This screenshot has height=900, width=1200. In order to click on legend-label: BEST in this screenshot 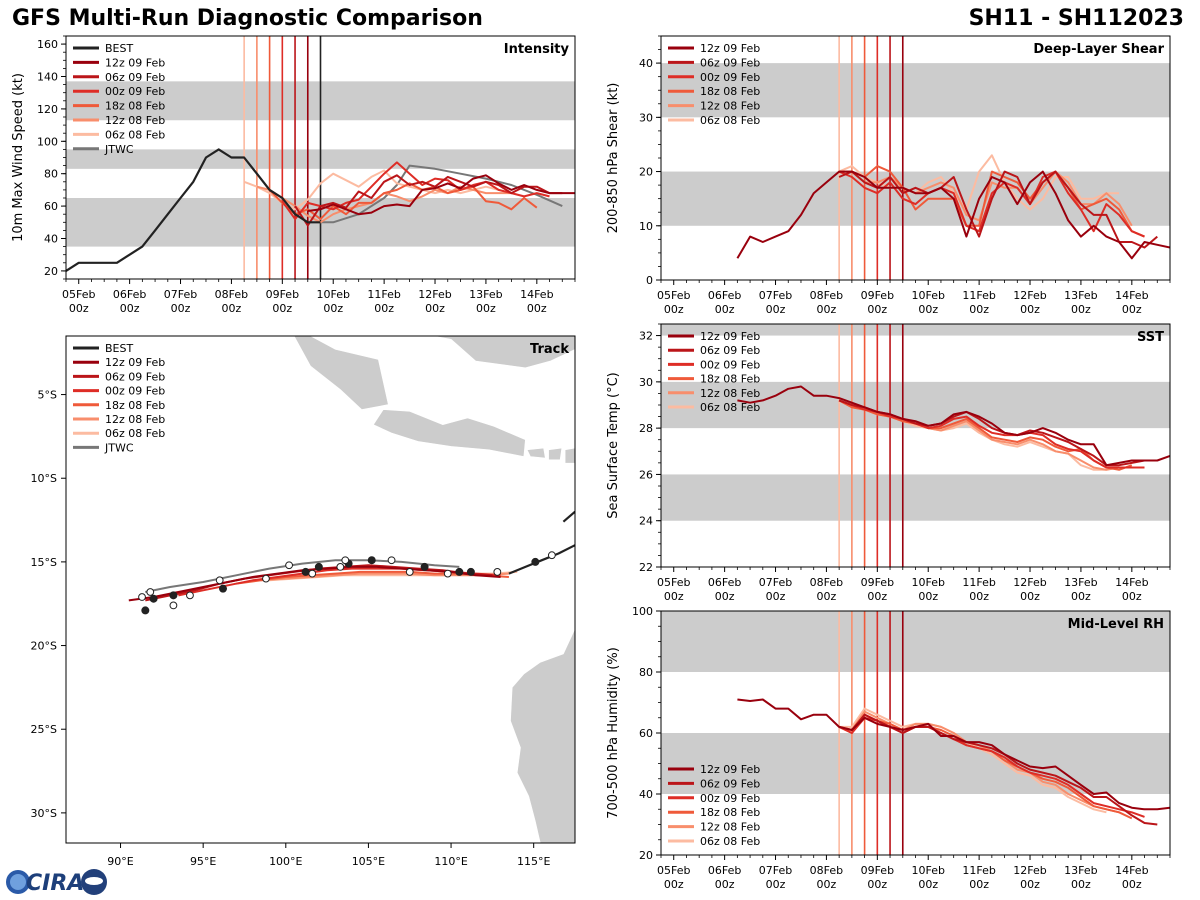, I will do `click(119, 348)`.